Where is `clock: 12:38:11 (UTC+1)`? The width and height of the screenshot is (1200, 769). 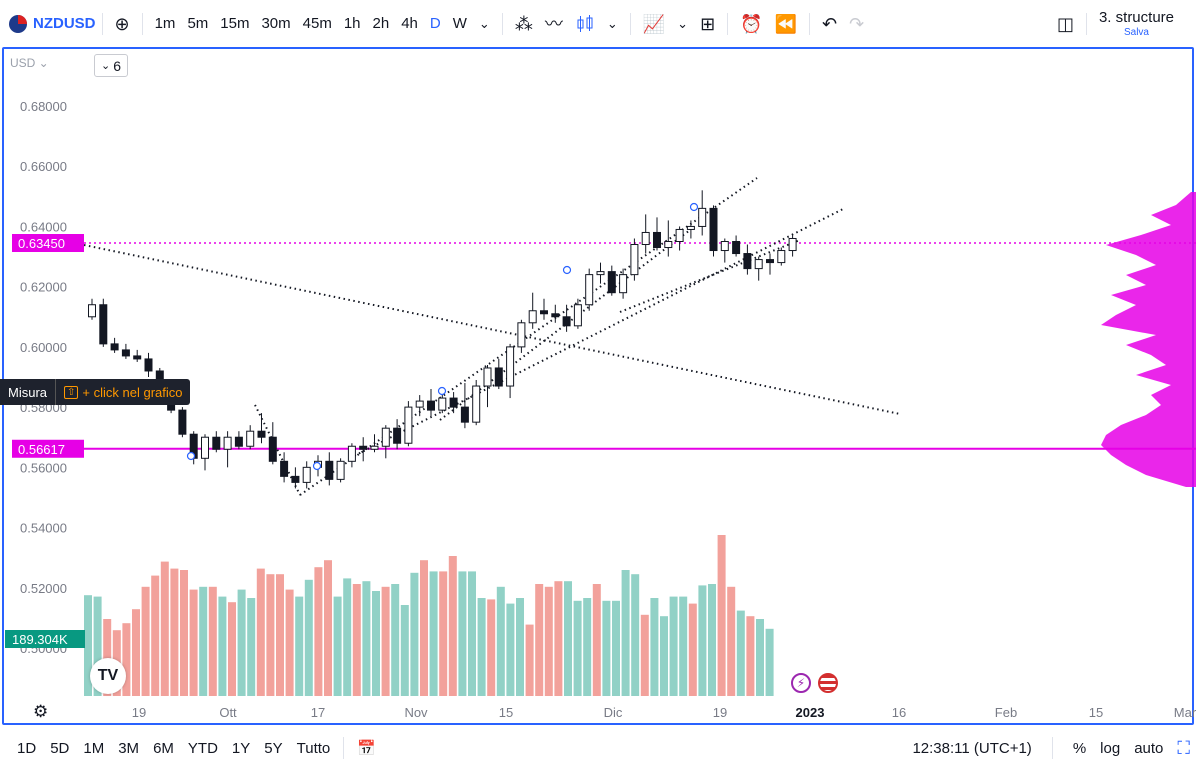
clock: 12:38:11 (UTC+1) is located at coordinates (972, 748).